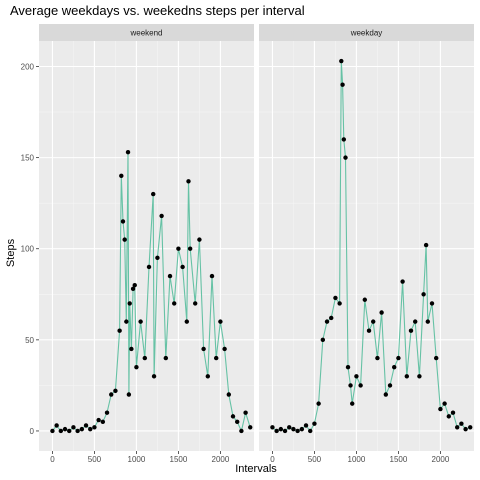 This screenshot has height=480, width=480. Describe the element at coordinates (28, 67) in the screenshot. I see `y-tick-label: 200` at that location.